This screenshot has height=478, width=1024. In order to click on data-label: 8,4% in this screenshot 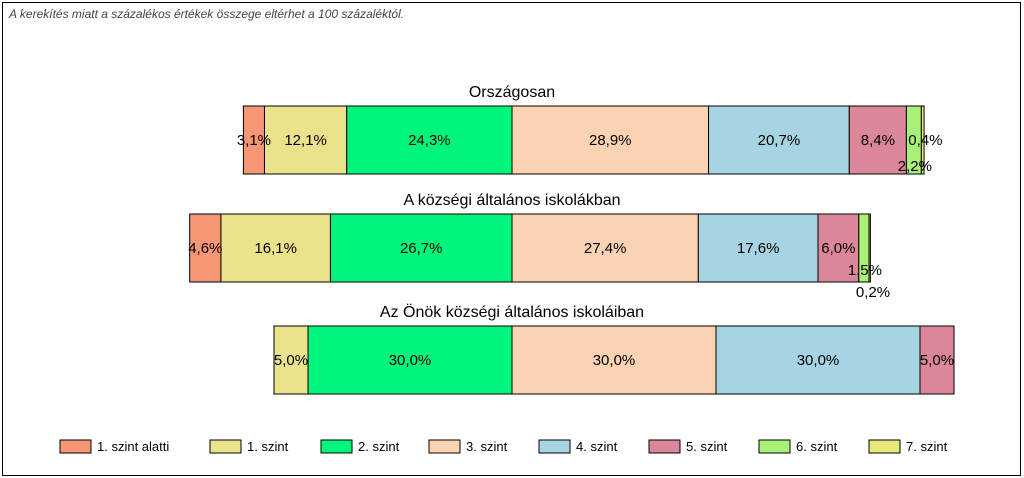, I will do `click(878, 140)`.